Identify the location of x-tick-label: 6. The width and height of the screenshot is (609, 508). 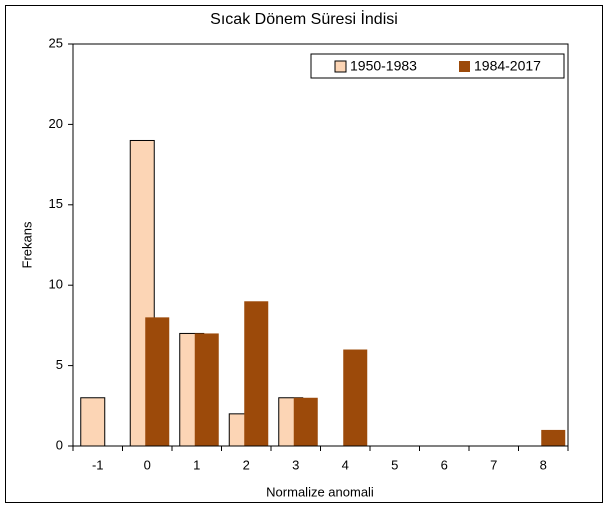
(444, 464).